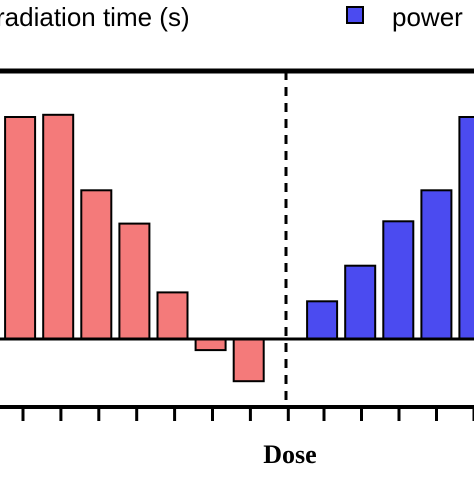 Image resolution: width=474 pixels, height=479 pixels. I want to click on x-axis-label: Dose, so click(289, 454).